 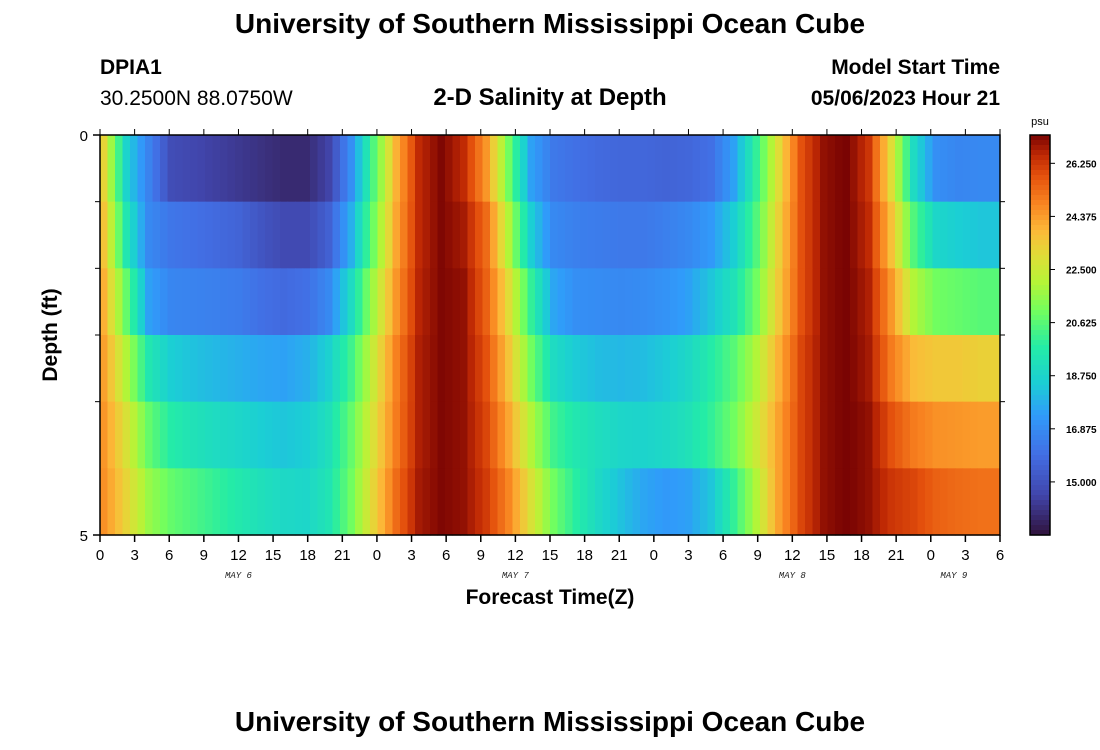 What do you see at coordinates (550, 555) in the screenshot?
I see `x-tick-label: 15` at bounding box center [550, 555].